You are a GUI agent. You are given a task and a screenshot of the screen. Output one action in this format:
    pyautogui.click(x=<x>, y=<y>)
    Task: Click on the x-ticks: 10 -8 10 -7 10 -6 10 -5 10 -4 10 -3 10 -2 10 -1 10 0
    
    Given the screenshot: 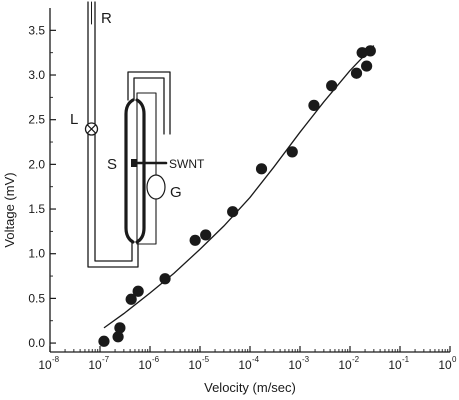 What is the action you would take?
    pyautogui.click(x=247, y=359)
    